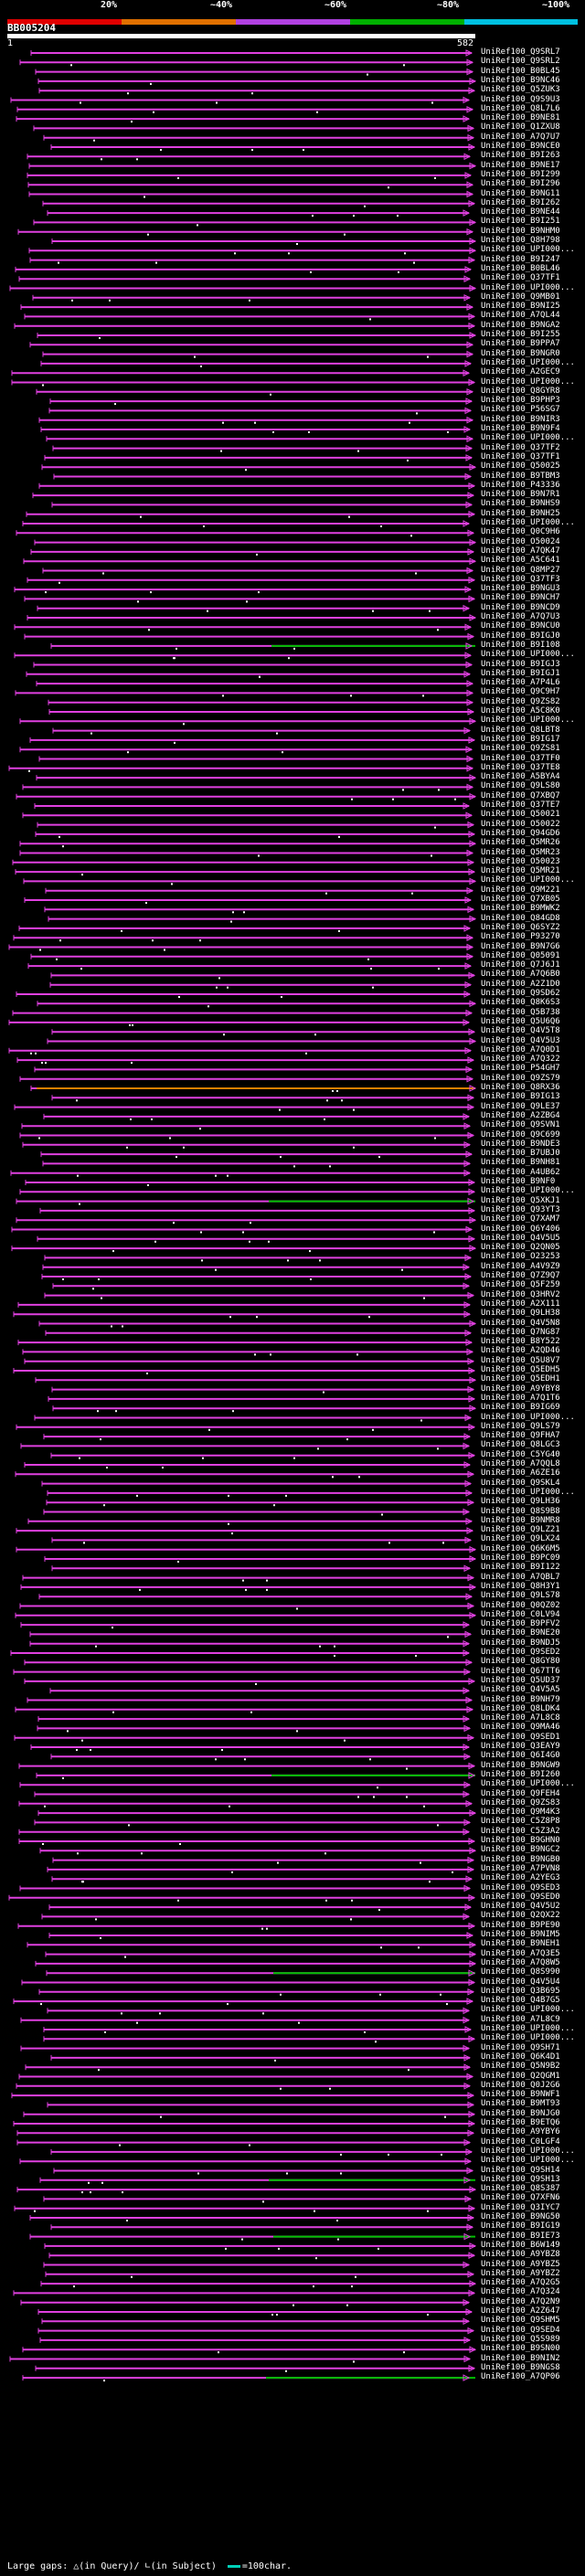 This screenshot has width=585, height=2576. I want to click on hit-label: UniRef100_B9NH81, so click(520, 1163).